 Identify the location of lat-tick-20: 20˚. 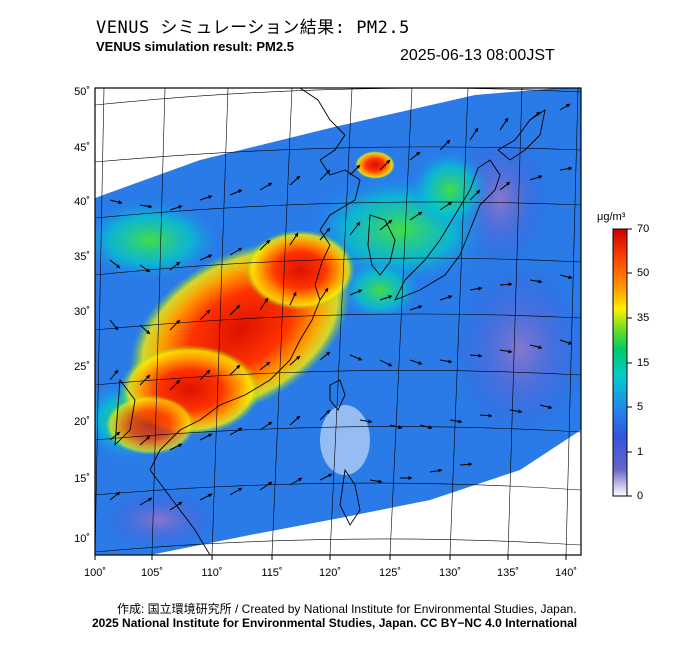
(82, 422).